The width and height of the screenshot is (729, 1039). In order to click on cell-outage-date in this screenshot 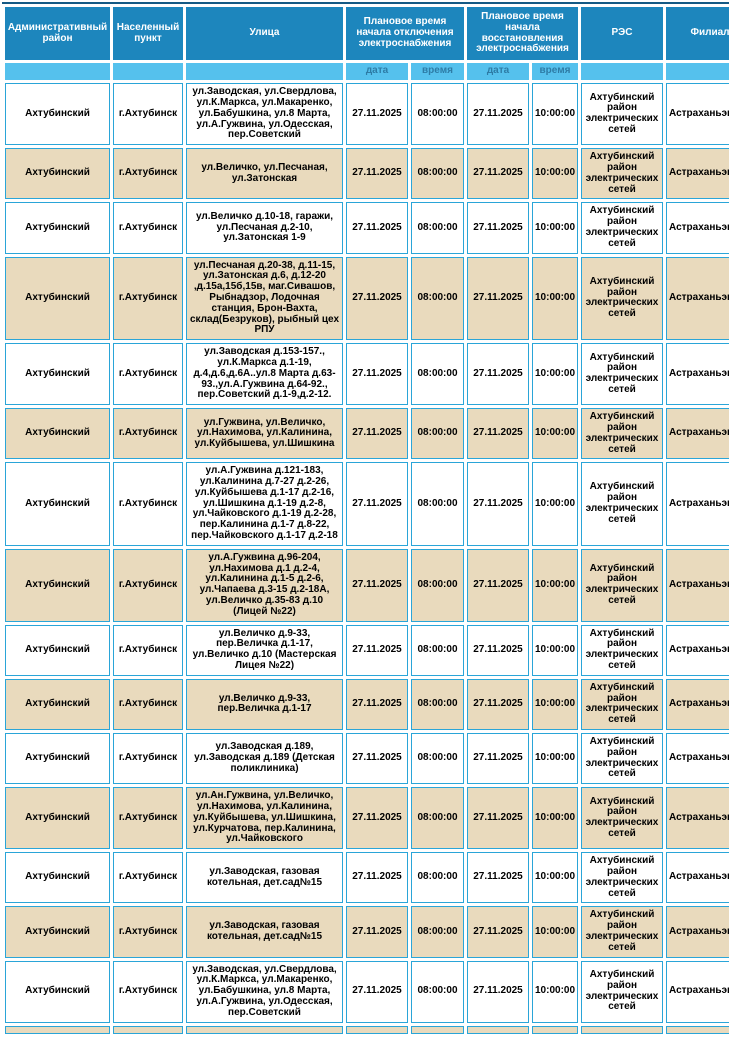, I will do `click(377, 1029)`.